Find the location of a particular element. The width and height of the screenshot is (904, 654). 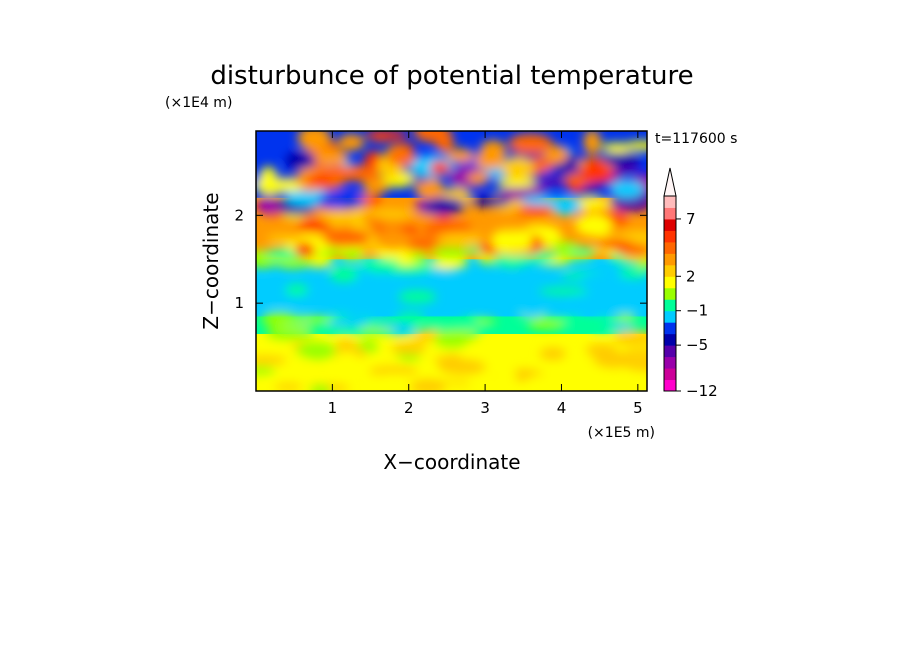

colorbar: 7 2 −1 −5 −12 is located at coordinates (690, 283).